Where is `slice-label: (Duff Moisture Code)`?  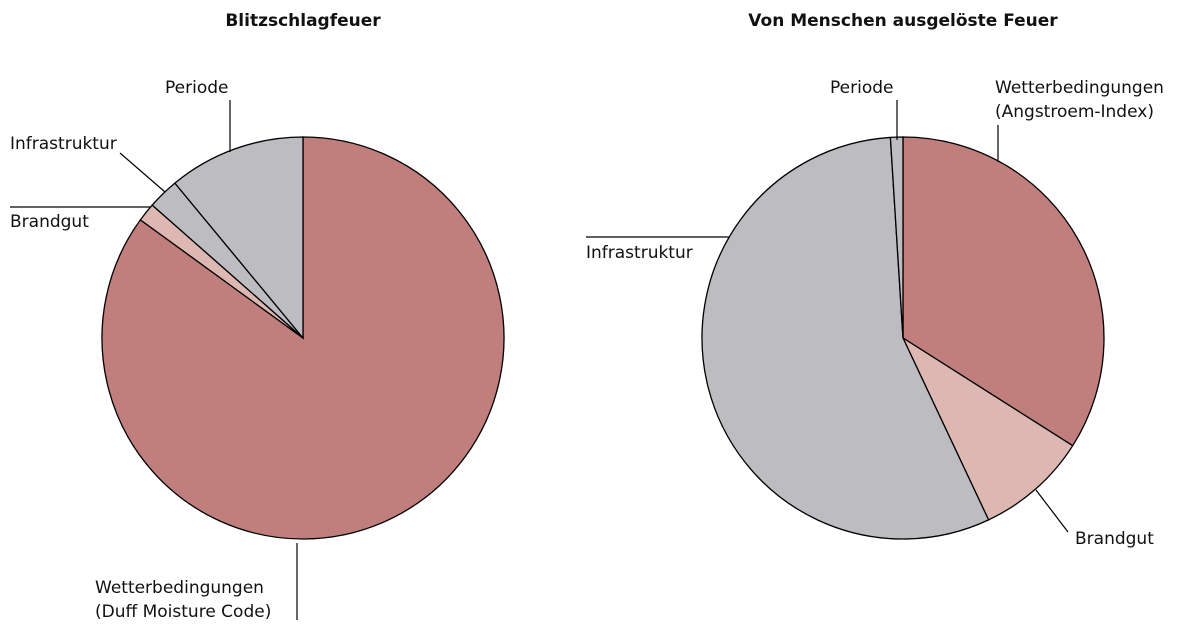 slice-label: (Duff Moisture Code) is located at coordinates (183, 612).